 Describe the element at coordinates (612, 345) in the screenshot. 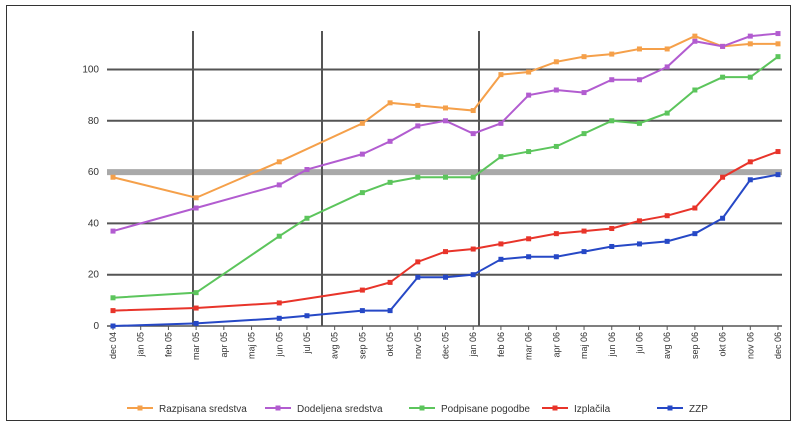

I see `x-tick-label: jun 06` at that location.